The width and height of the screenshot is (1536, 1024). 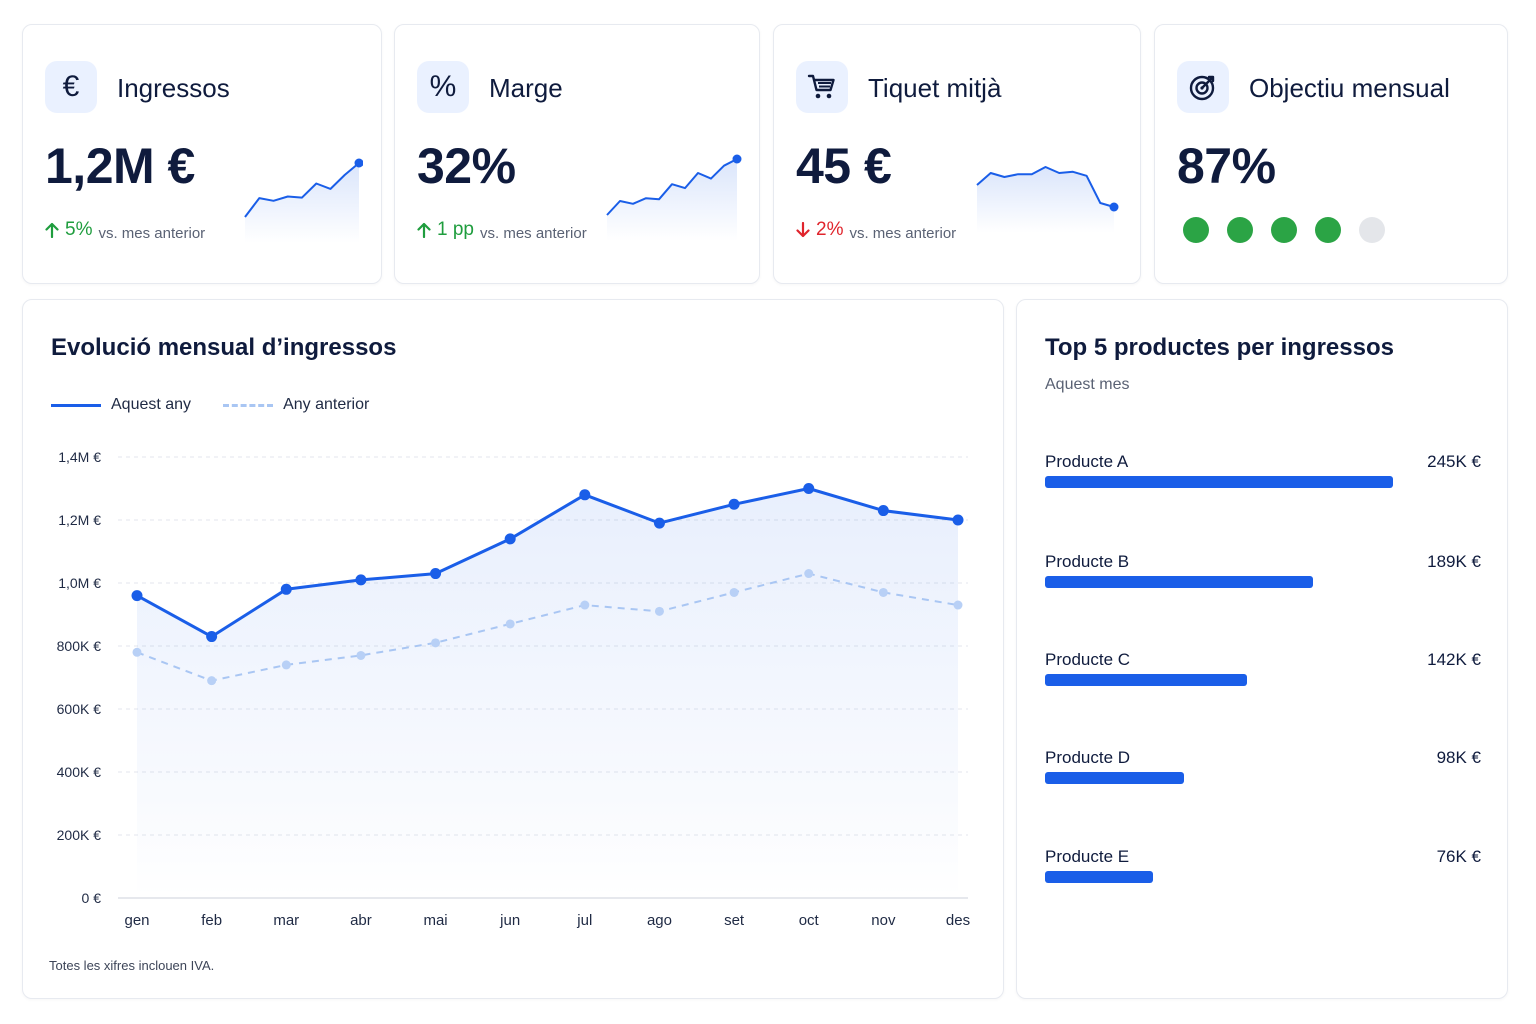 I want to click on sparkline-tiquet, so click(x=1047, y=199).